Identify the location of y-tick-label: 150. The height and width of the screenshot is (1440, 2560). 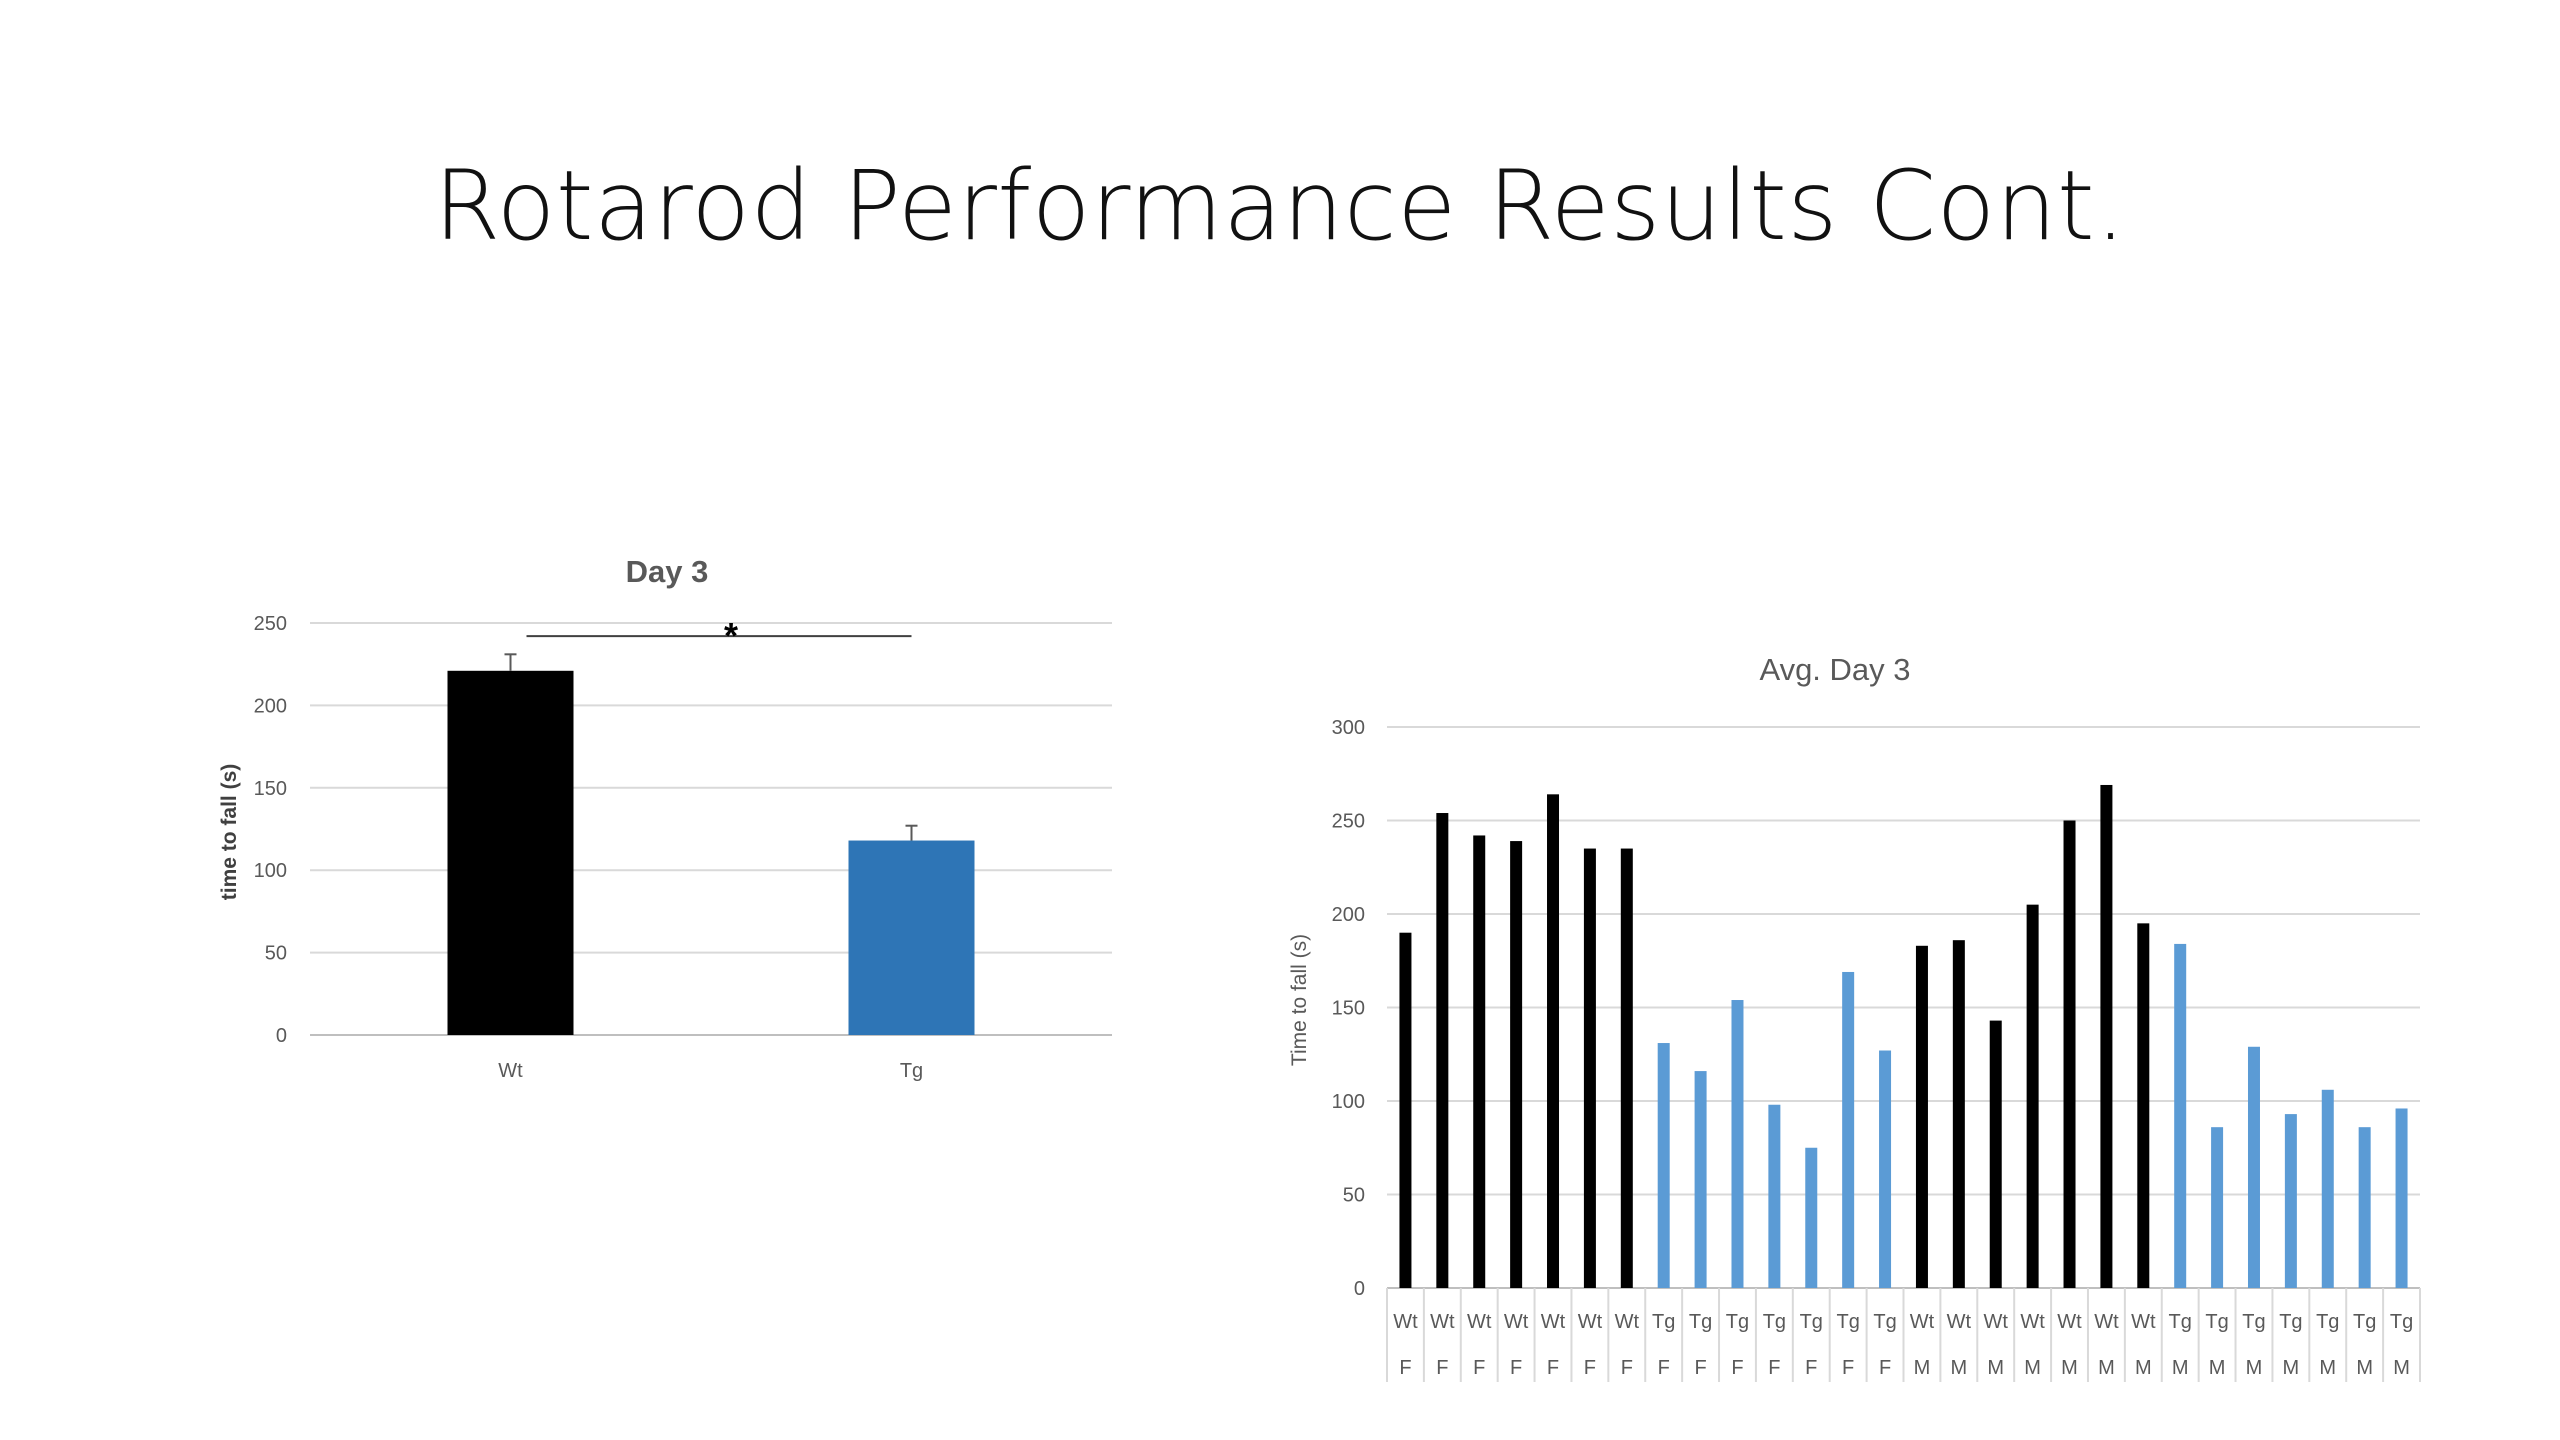
(270, 789).